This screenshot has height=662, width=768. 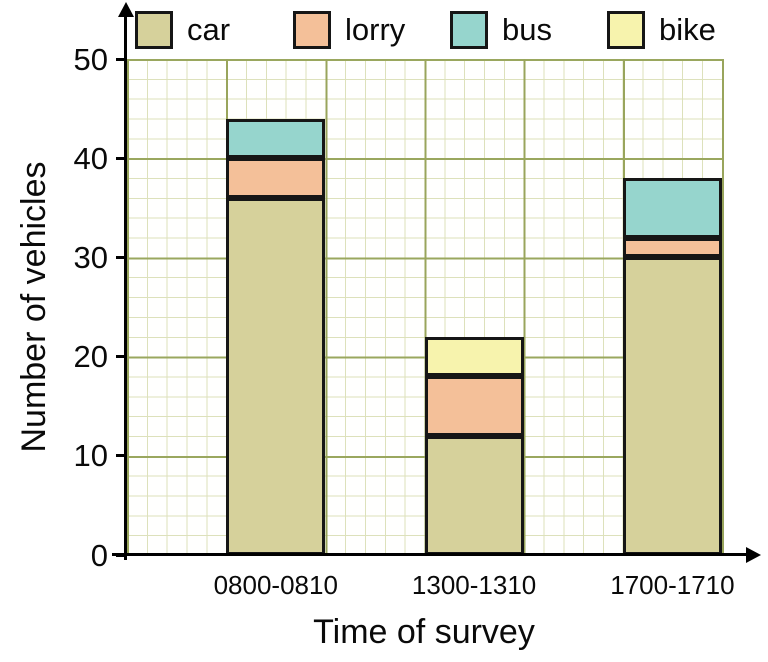 I want to click on x-category-label-1300-1310: 1300-1310, so click(x=474, y=585).